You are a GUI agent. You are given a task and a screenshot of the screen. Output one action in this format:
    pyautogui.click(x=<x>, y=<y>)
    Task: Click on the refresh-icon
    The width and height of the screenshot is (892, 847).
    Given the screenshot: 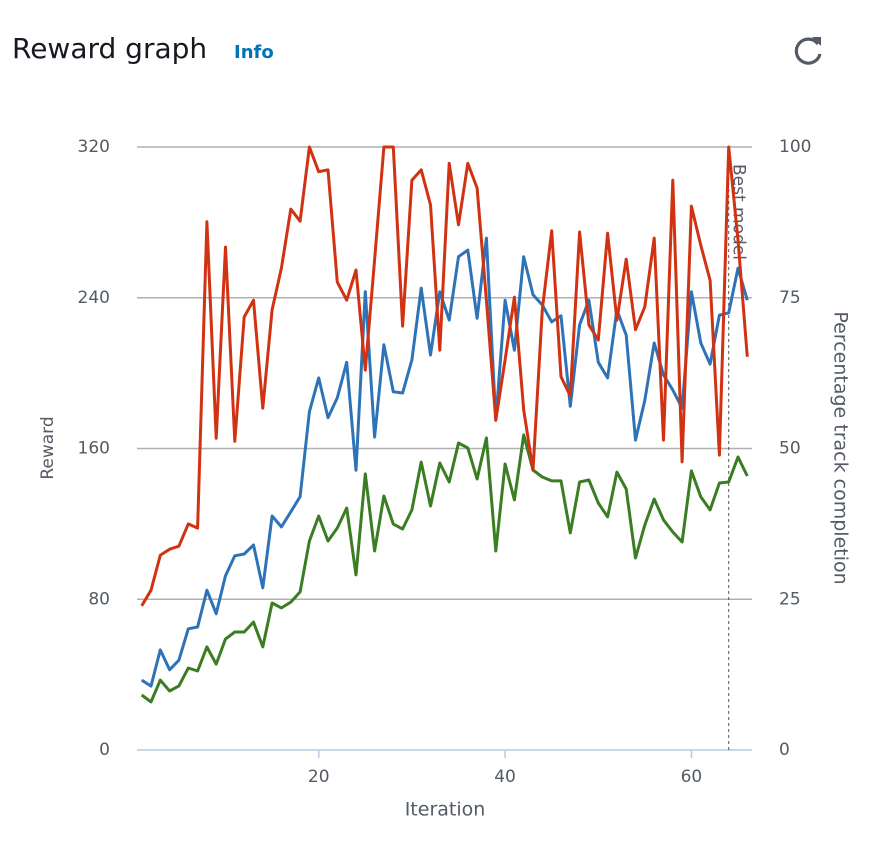 What is the action you would take?
    pyautogui.click(x=808, y=51)
    